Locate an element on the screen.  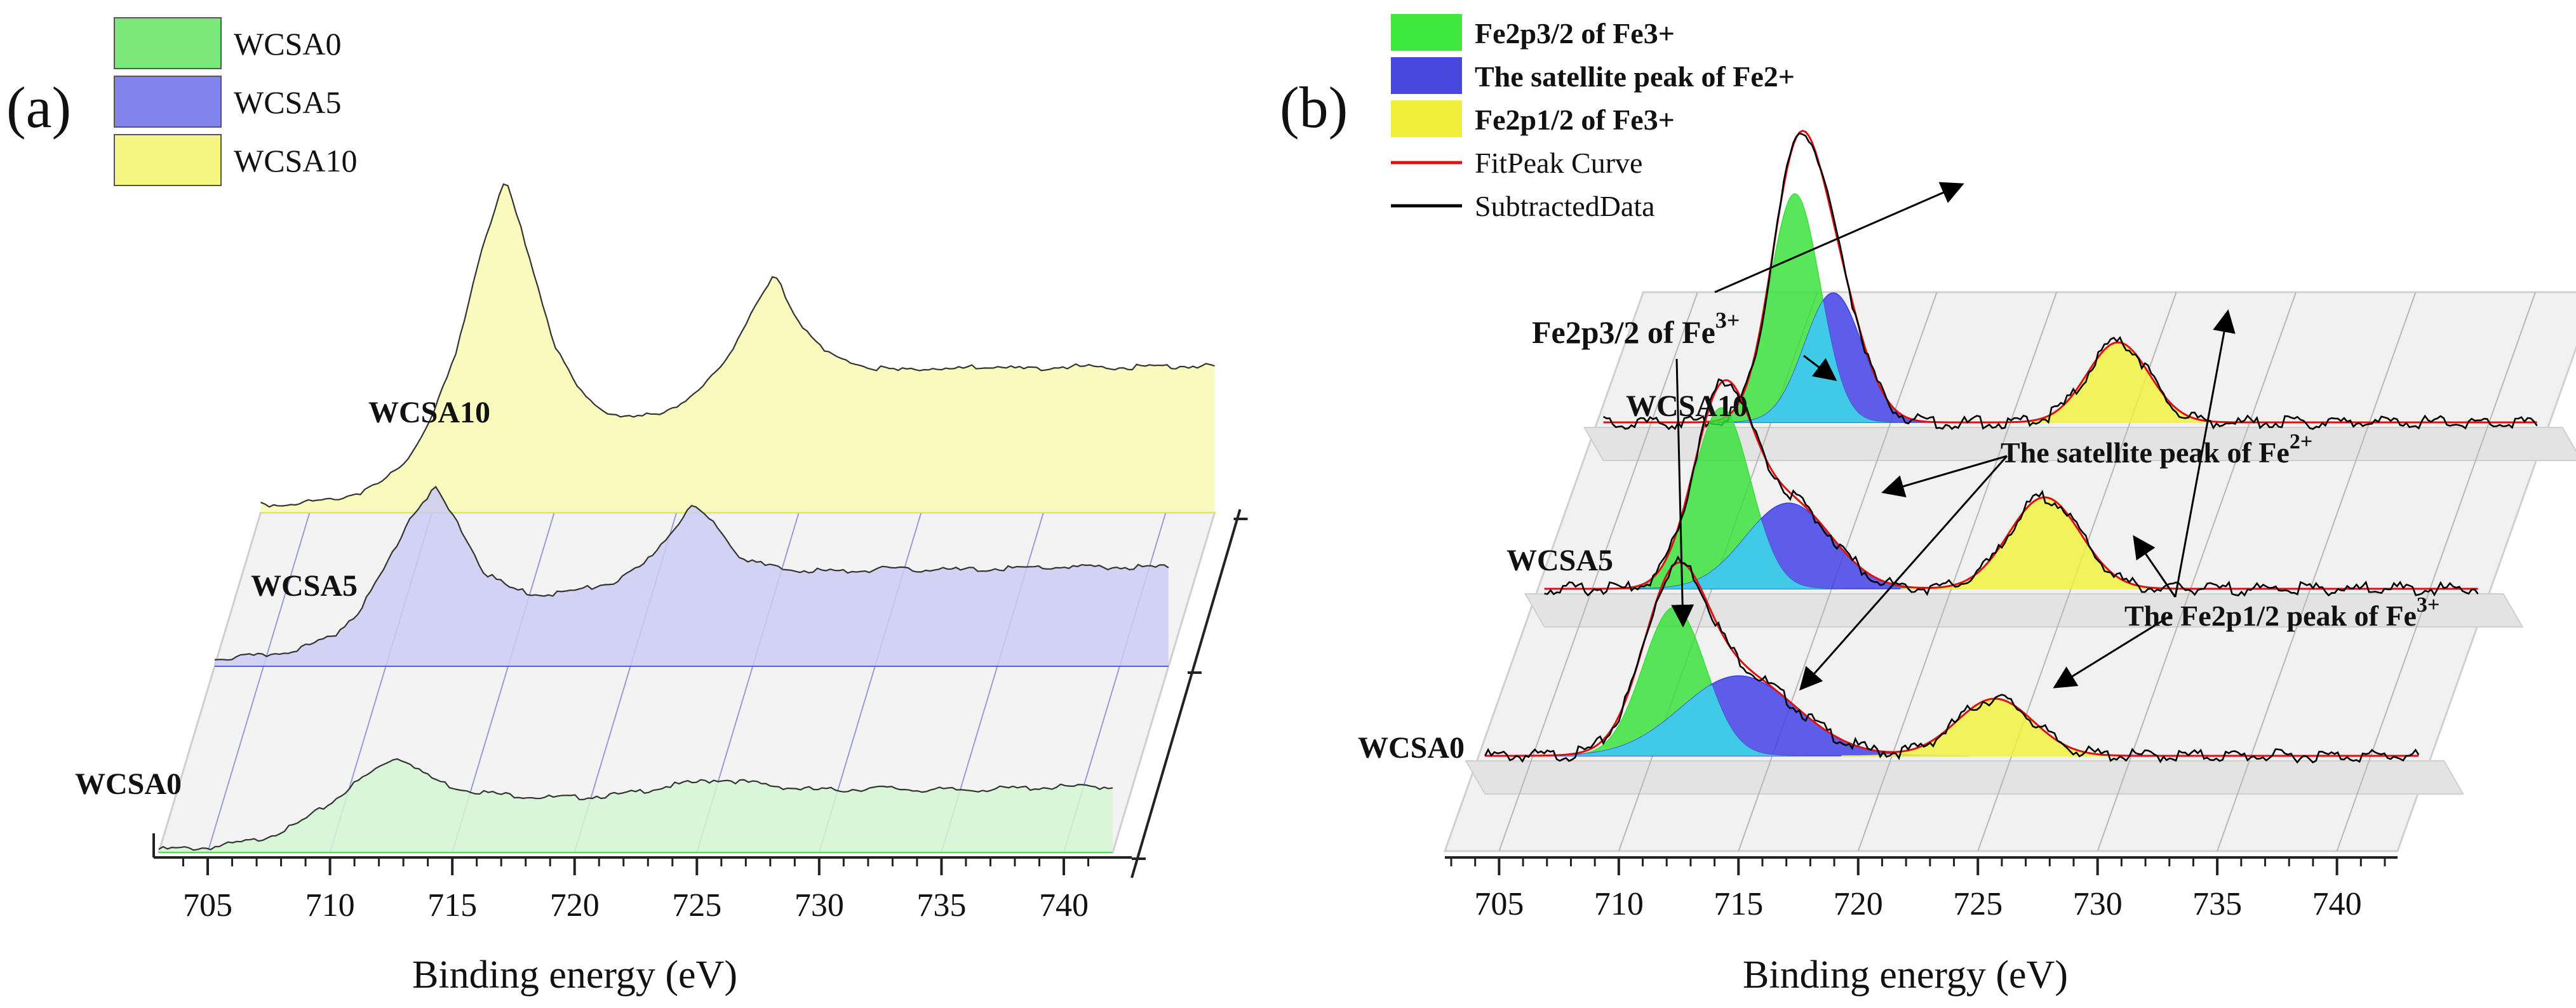
legend-label-b: FitPeak Curve is located at coordinates (1558, 163).